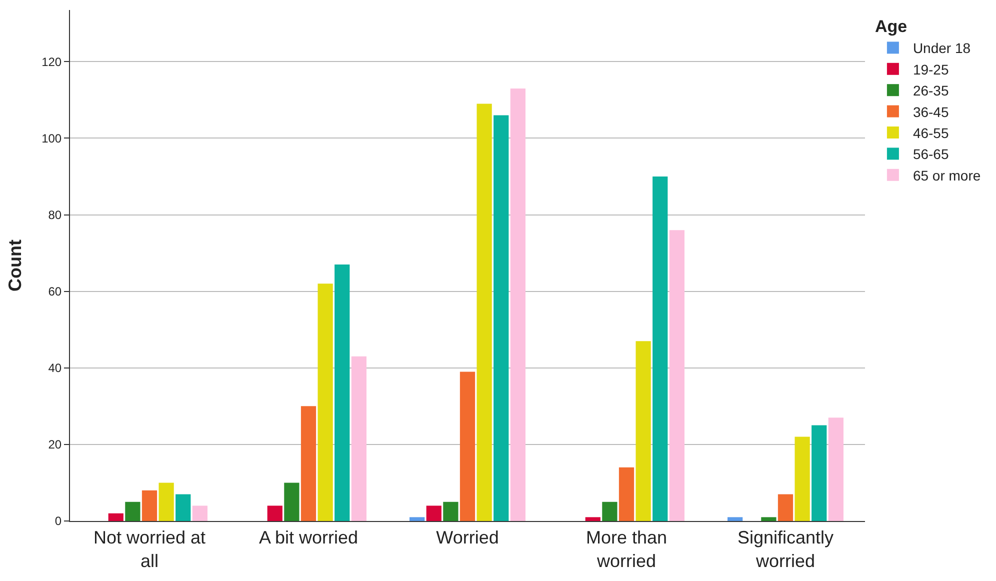  Describe the element at coordinates (14, 266) in the screenshot. I see `y-axis-title: Count` at that location.